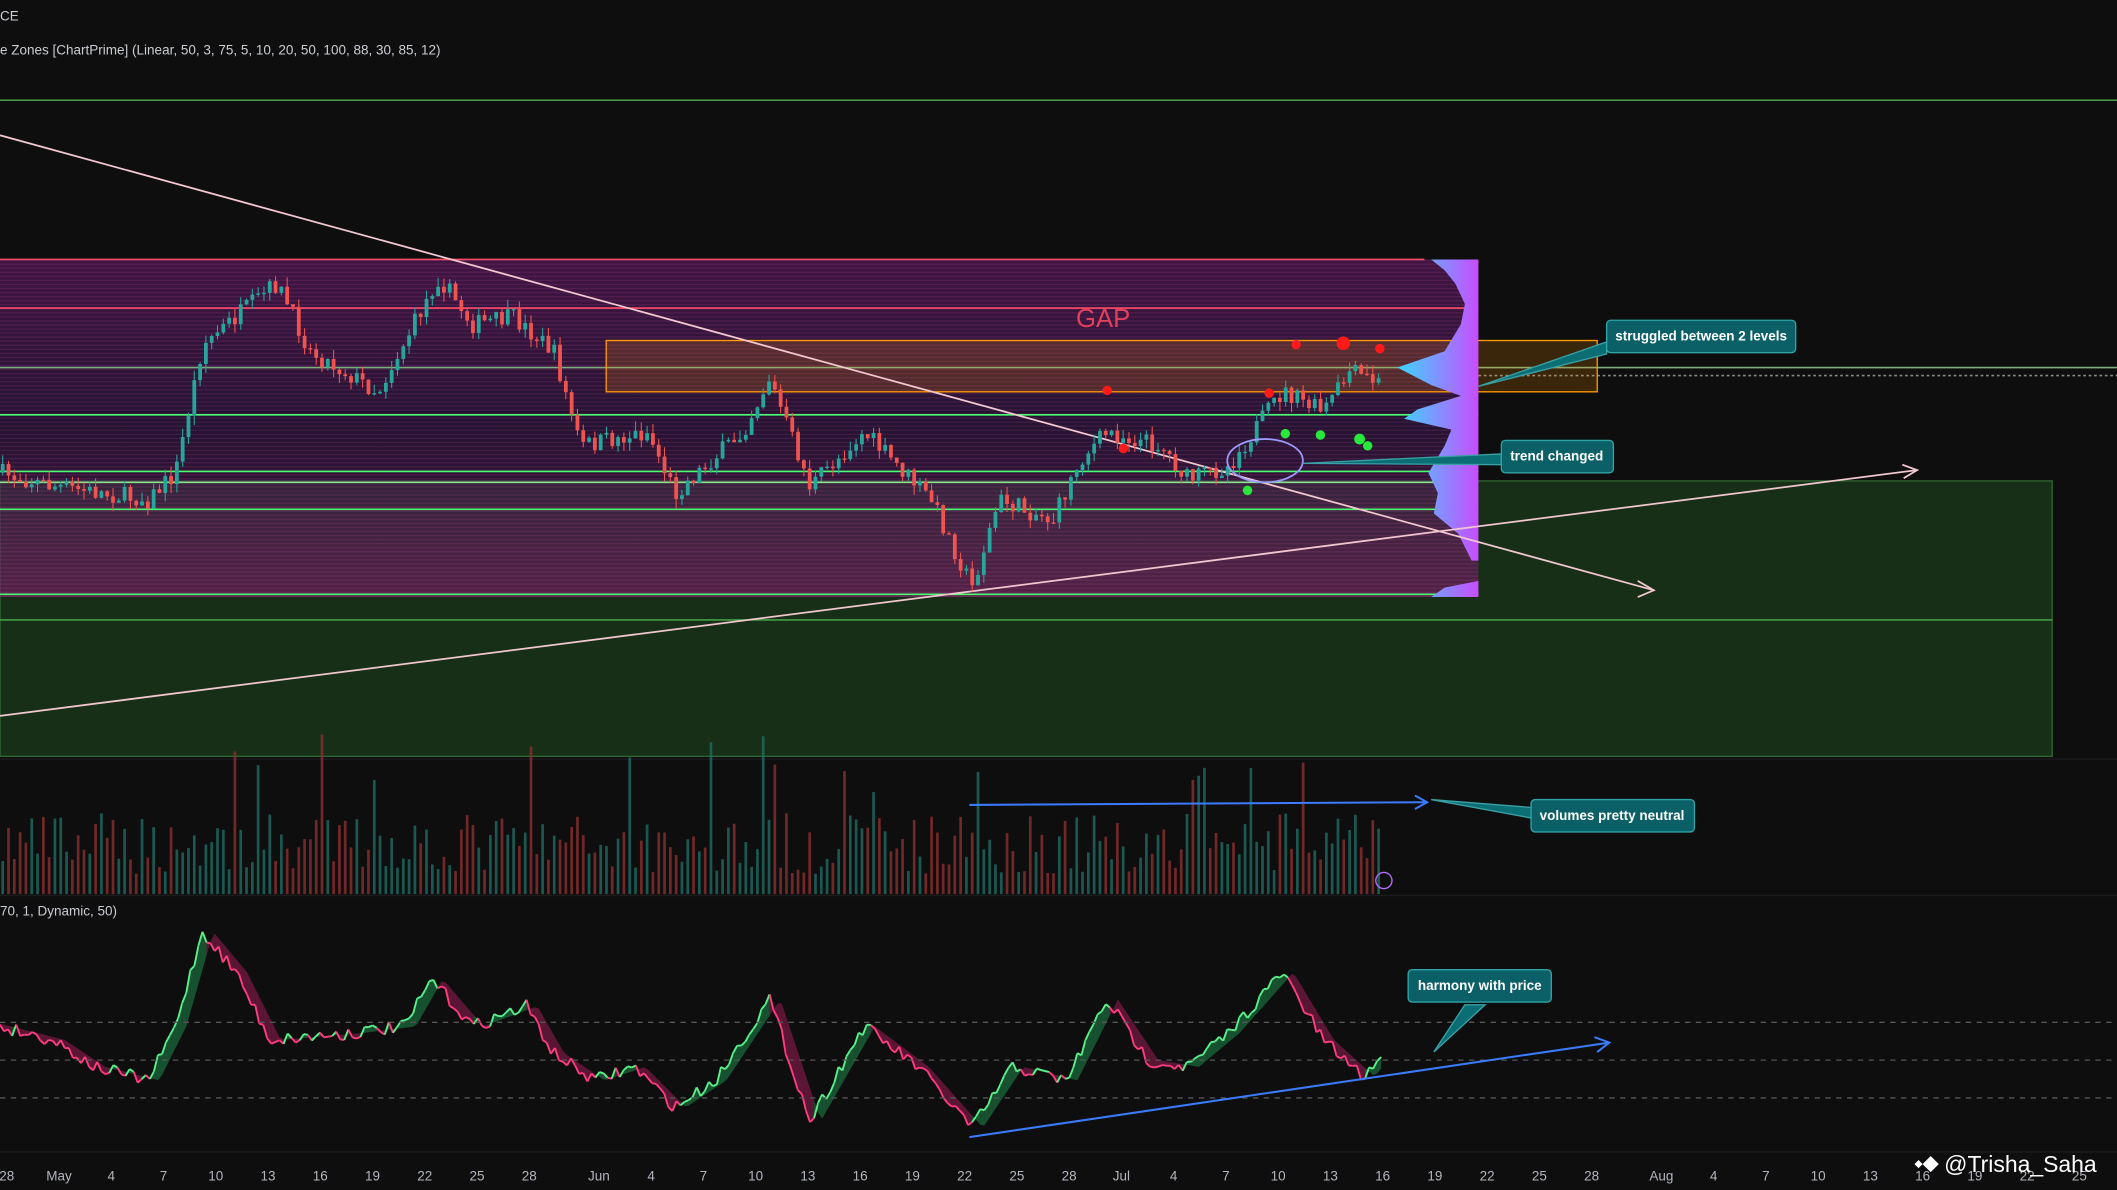 This screenshot has height=1190, width=2117. What do you see at coordinates (58, 911) in the screenshot?
I see `oscillator-header: 70, 1, Dynamic, 50)` at bounding box center [58, 911].